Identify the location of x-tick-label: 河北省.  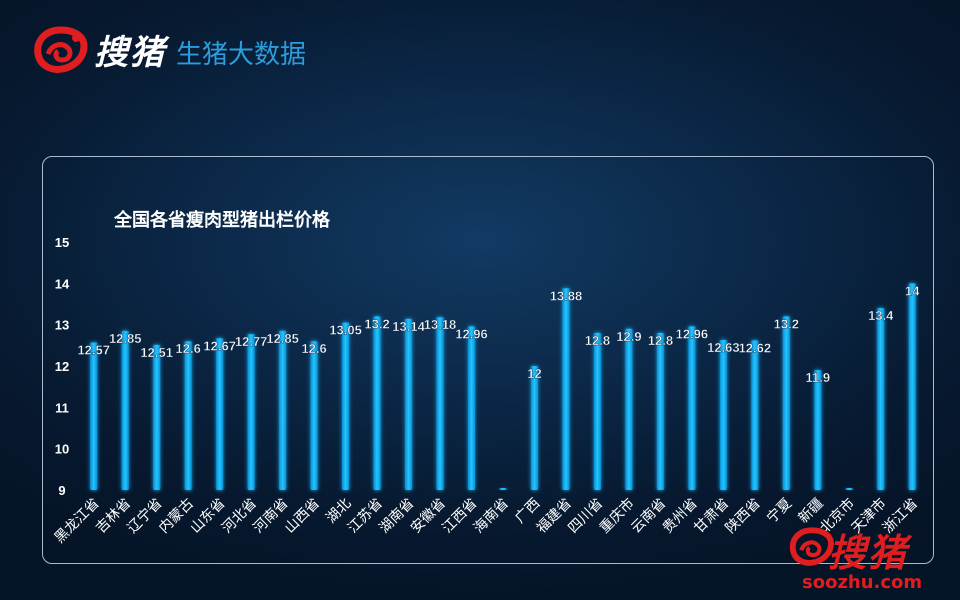
(239, 516).